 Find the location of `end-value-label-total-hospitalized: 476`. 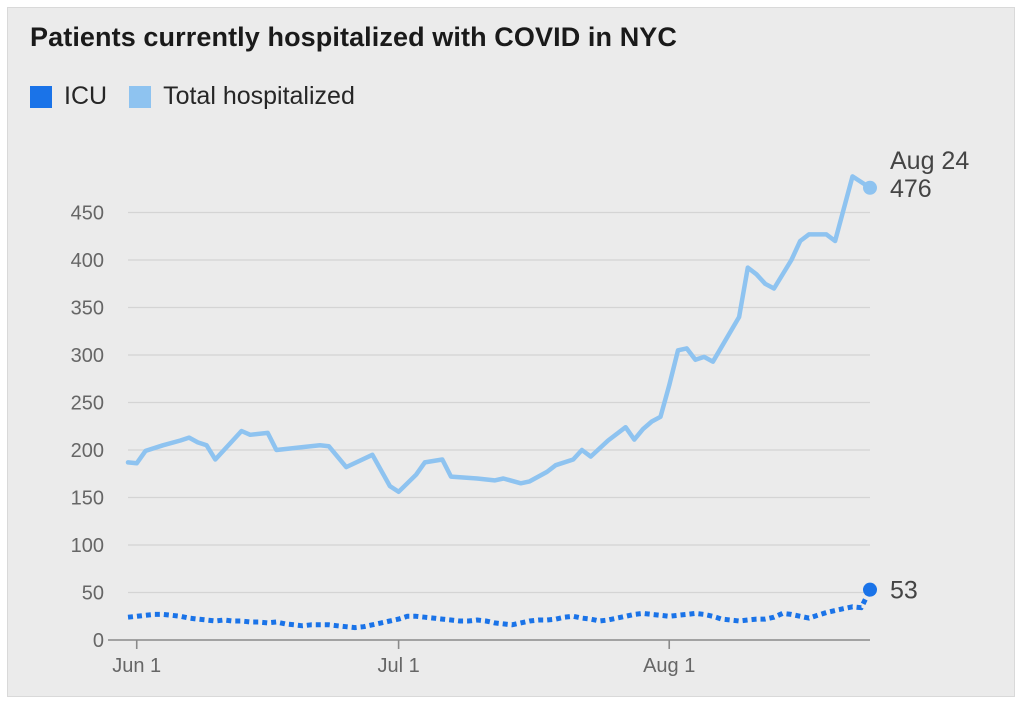

end-value-label-total-hospitalized: 476 is located at coordinates (911, 189).